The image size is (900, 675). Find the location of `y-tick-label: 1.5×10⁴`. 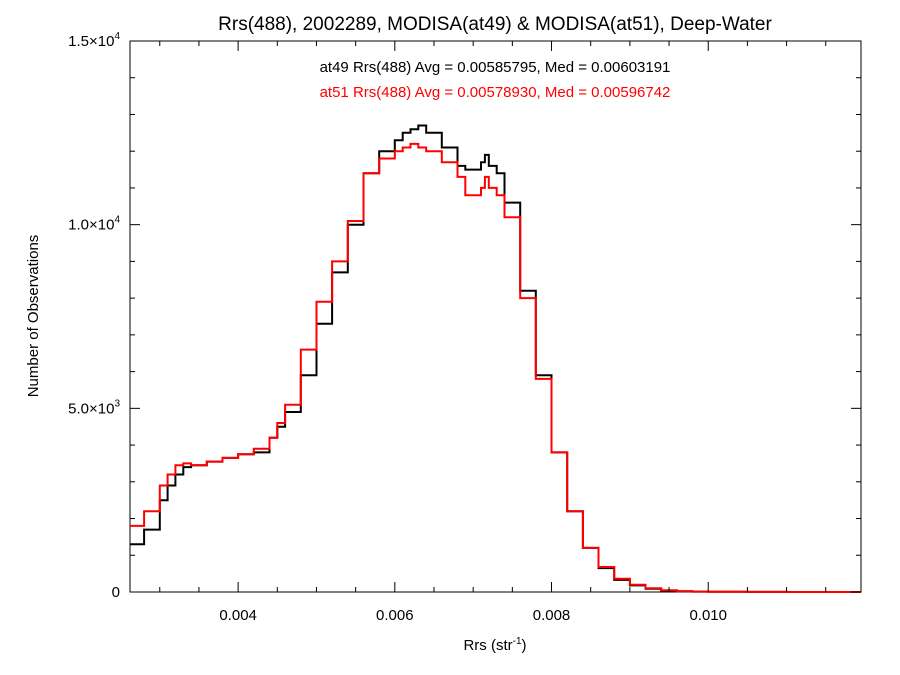

y-tick-label: 1.5×10⁴ is located at coordinates (94, 40).